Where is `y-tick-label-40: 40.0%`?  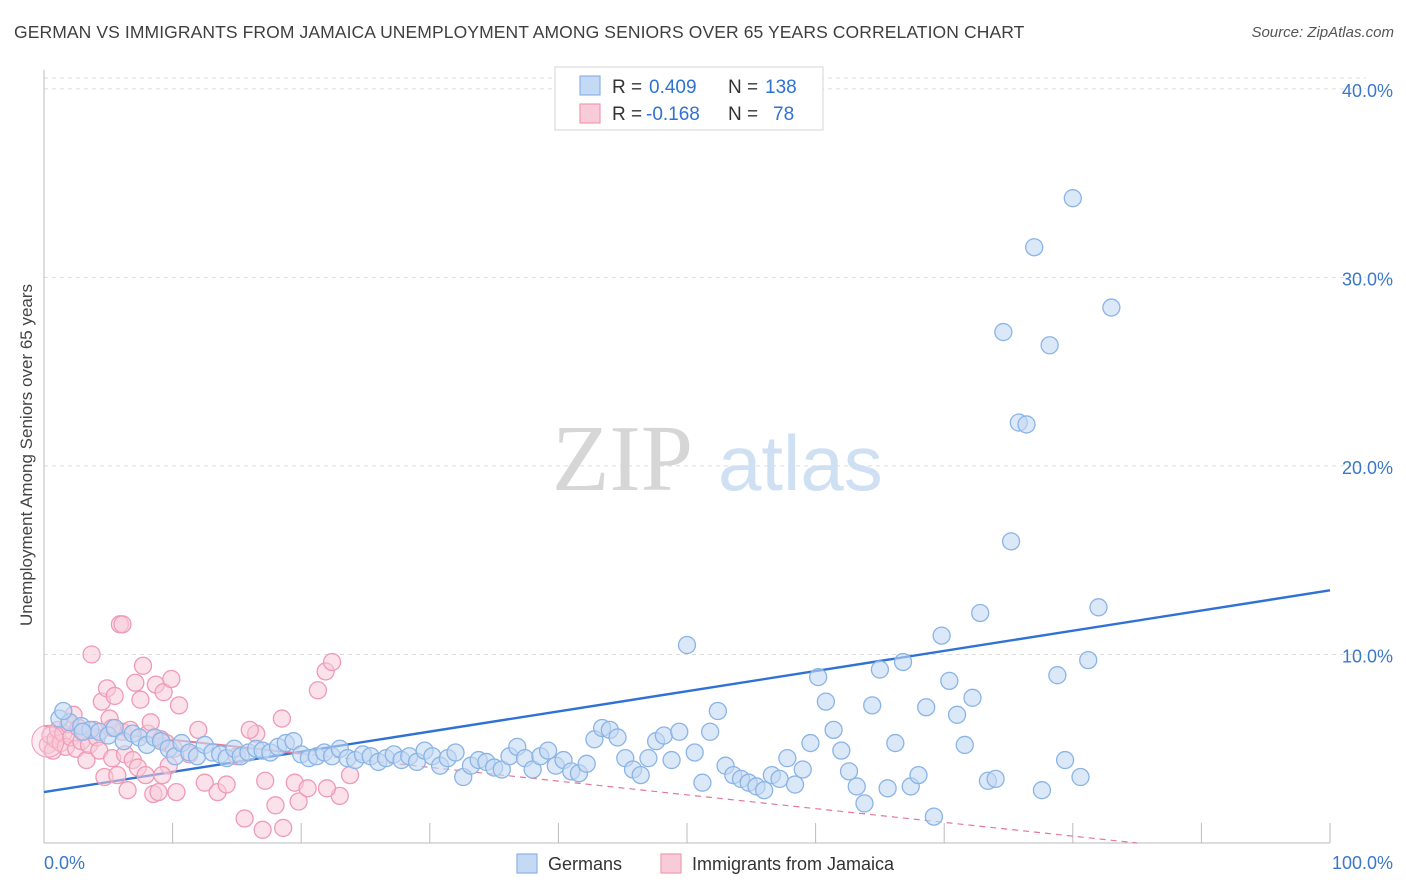
y-tick-label-40: 40.0% is located at coordinates (1367, 91).